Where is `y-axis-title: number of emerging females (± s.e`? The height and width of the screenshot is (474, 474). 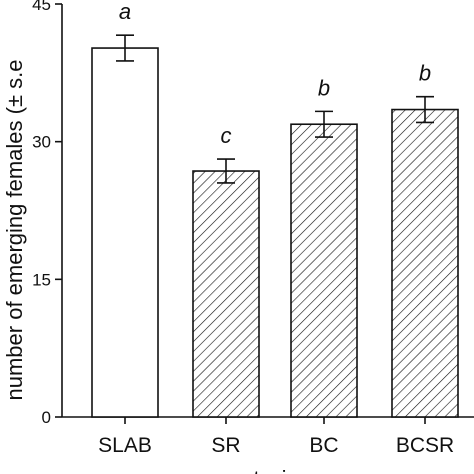 y-axis-title: number of emerging females (± s.e is located at coordinates (14, 230).